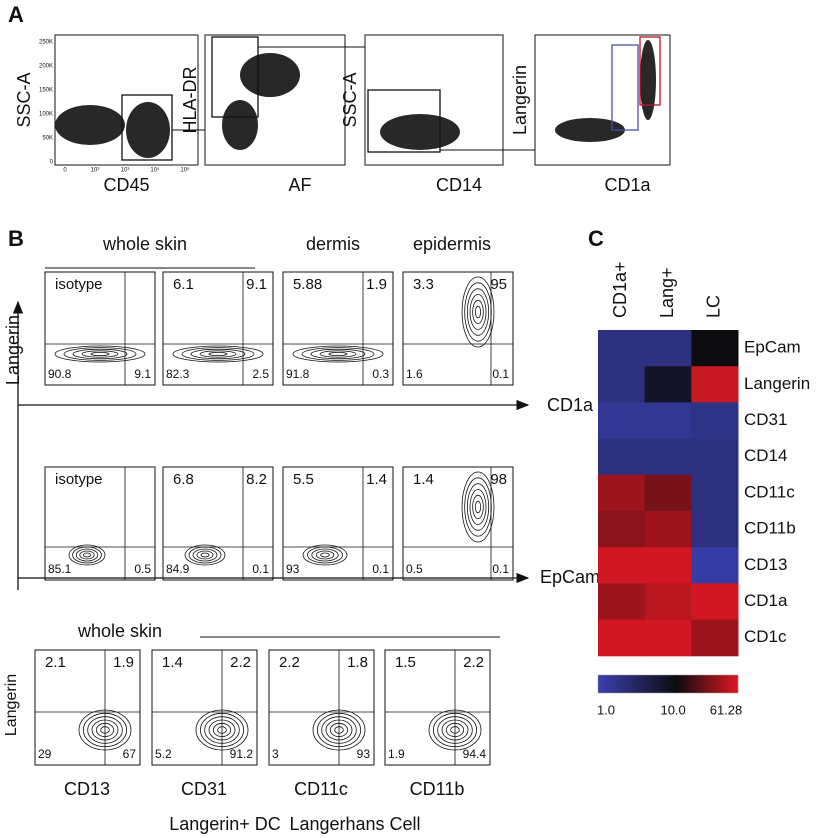  I want to click on row-label: CD1a, so click(766, 600).